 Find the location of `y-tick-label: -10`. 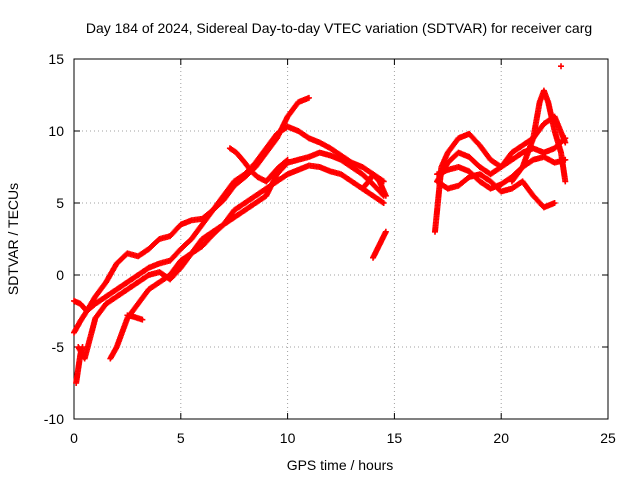

y-tick-label: -10 is located at coordinates (54, 419).